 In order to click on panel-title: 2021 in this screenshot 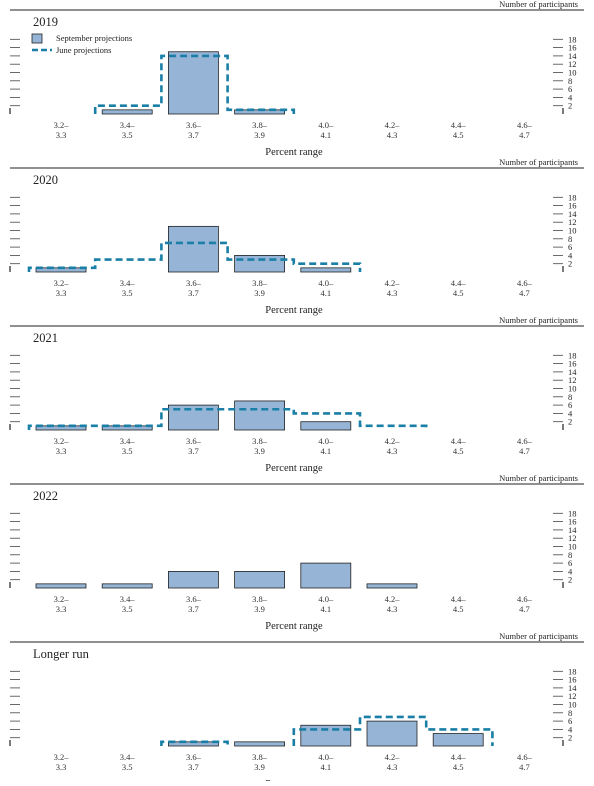, I will do `click(45, 338)`.